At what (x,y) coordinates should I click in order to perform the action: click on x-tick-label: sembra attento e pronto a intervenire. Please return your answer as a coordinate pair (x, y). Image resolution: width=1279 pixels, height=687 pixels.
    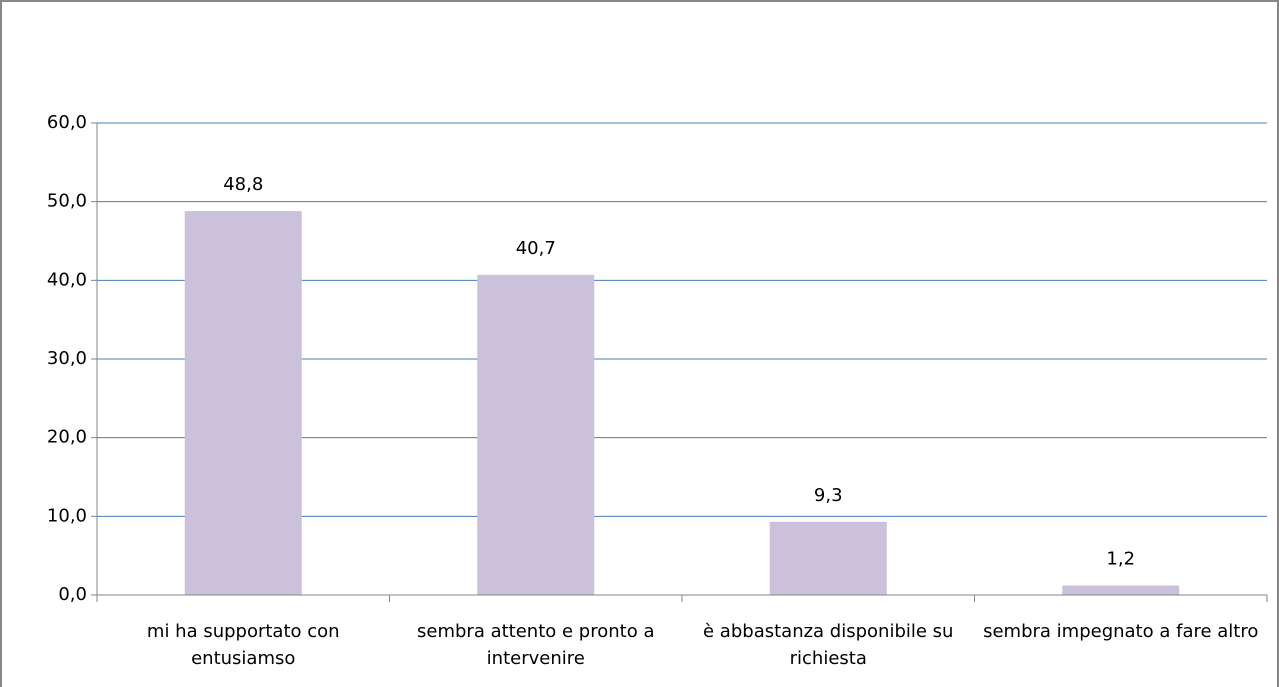
    Looking at the image, I should click on (536, 645).